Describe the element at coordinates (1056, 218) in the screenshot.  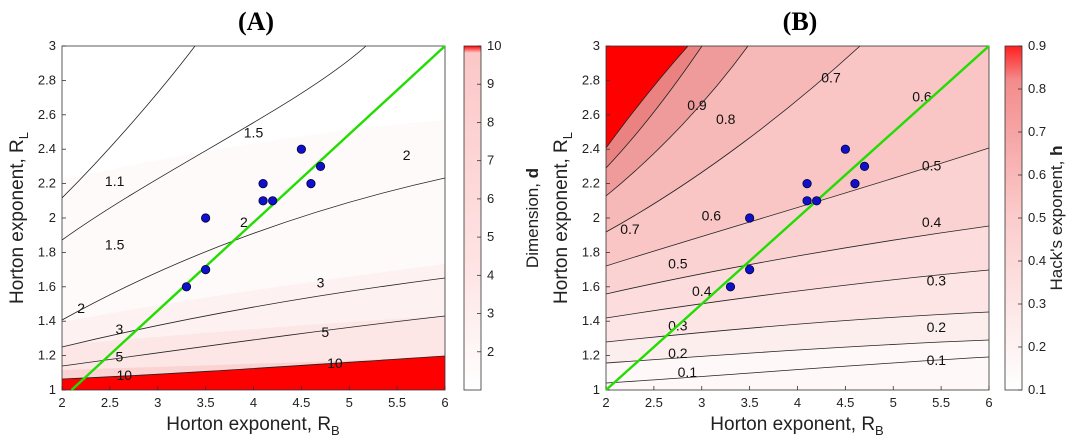
I see `colorbar-label-b: Hack's exponent, h` at that location.